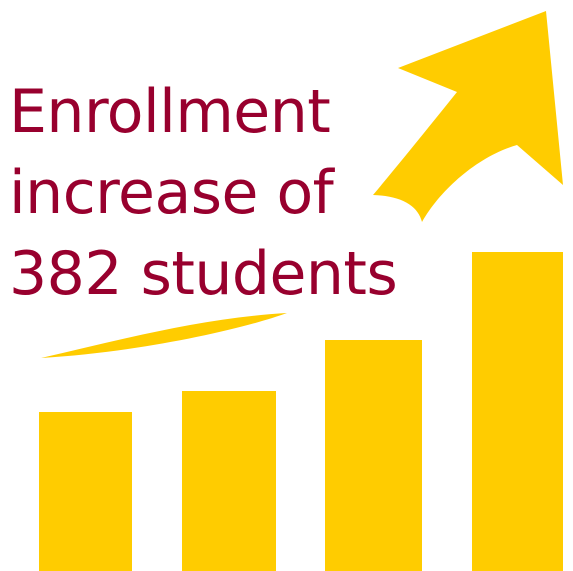 The image size is (573, 571). What do you see at coordinates (171, 193) in the screenshot?
I see `headline-line-2: increase of` at bounding box center [171, 193].